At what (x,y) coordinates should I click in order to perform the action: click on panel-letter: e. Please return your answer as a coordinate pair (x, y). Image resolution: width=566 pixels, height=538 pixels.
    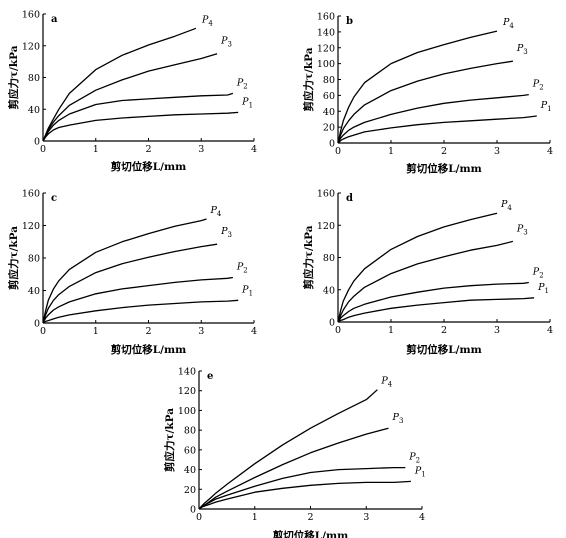
    Looking at the image, I should click on (210, 376).